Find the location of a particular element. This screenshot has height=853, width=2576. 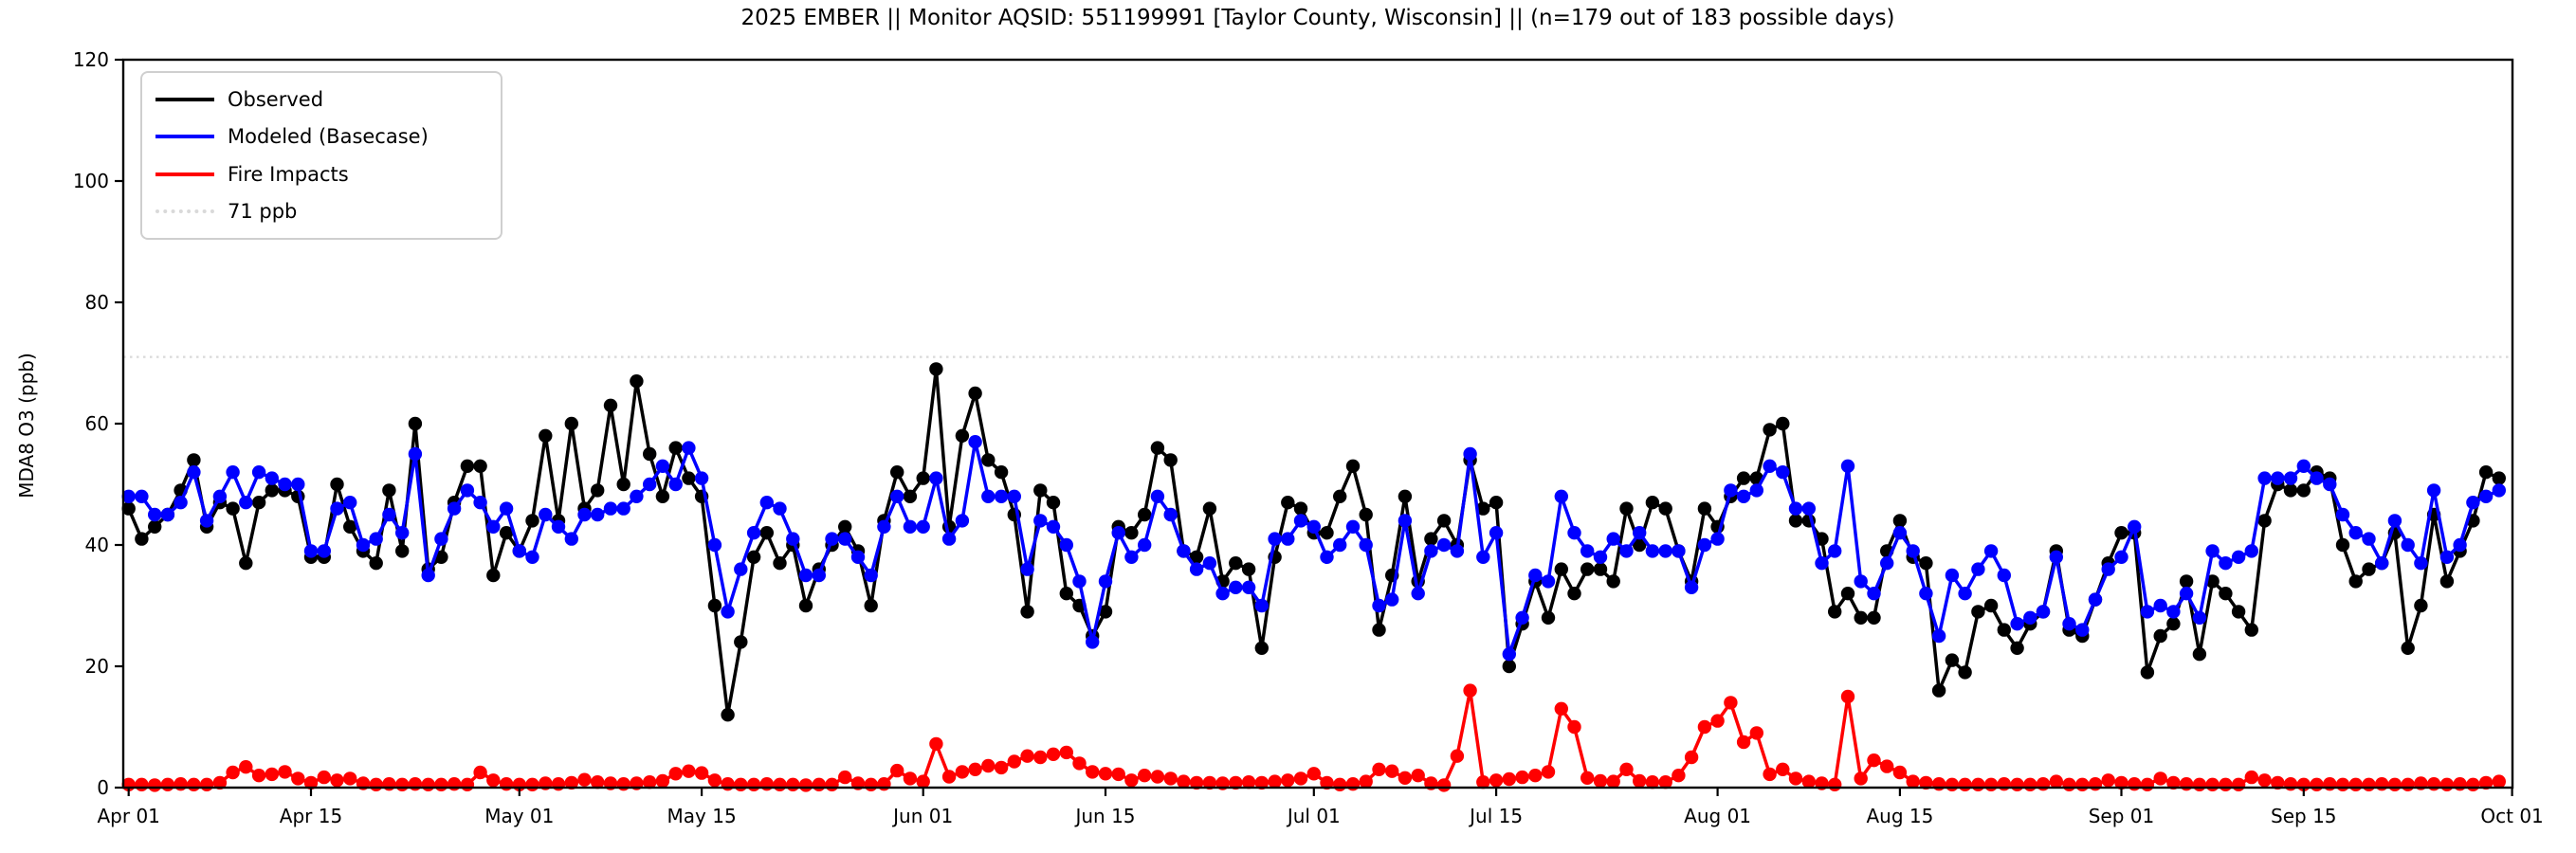

legend-item-threshold: 71 ppb is located at coordinates (328, 211).